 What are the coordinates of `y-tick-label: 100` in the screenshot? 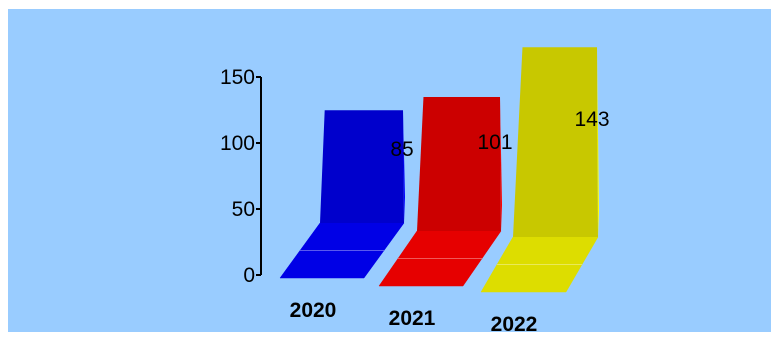 It's located at (237, 143).